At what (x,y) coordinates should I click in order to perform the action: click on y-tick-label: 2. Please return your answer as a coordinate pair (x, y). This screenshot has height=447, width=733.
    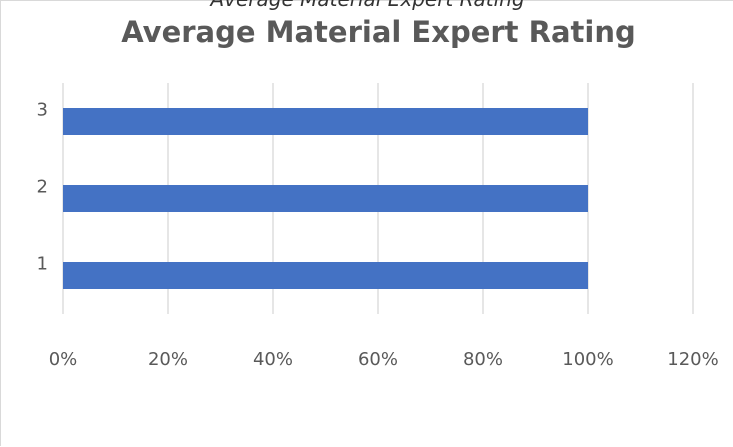
    Looking at the image, I should click on (42, 187).